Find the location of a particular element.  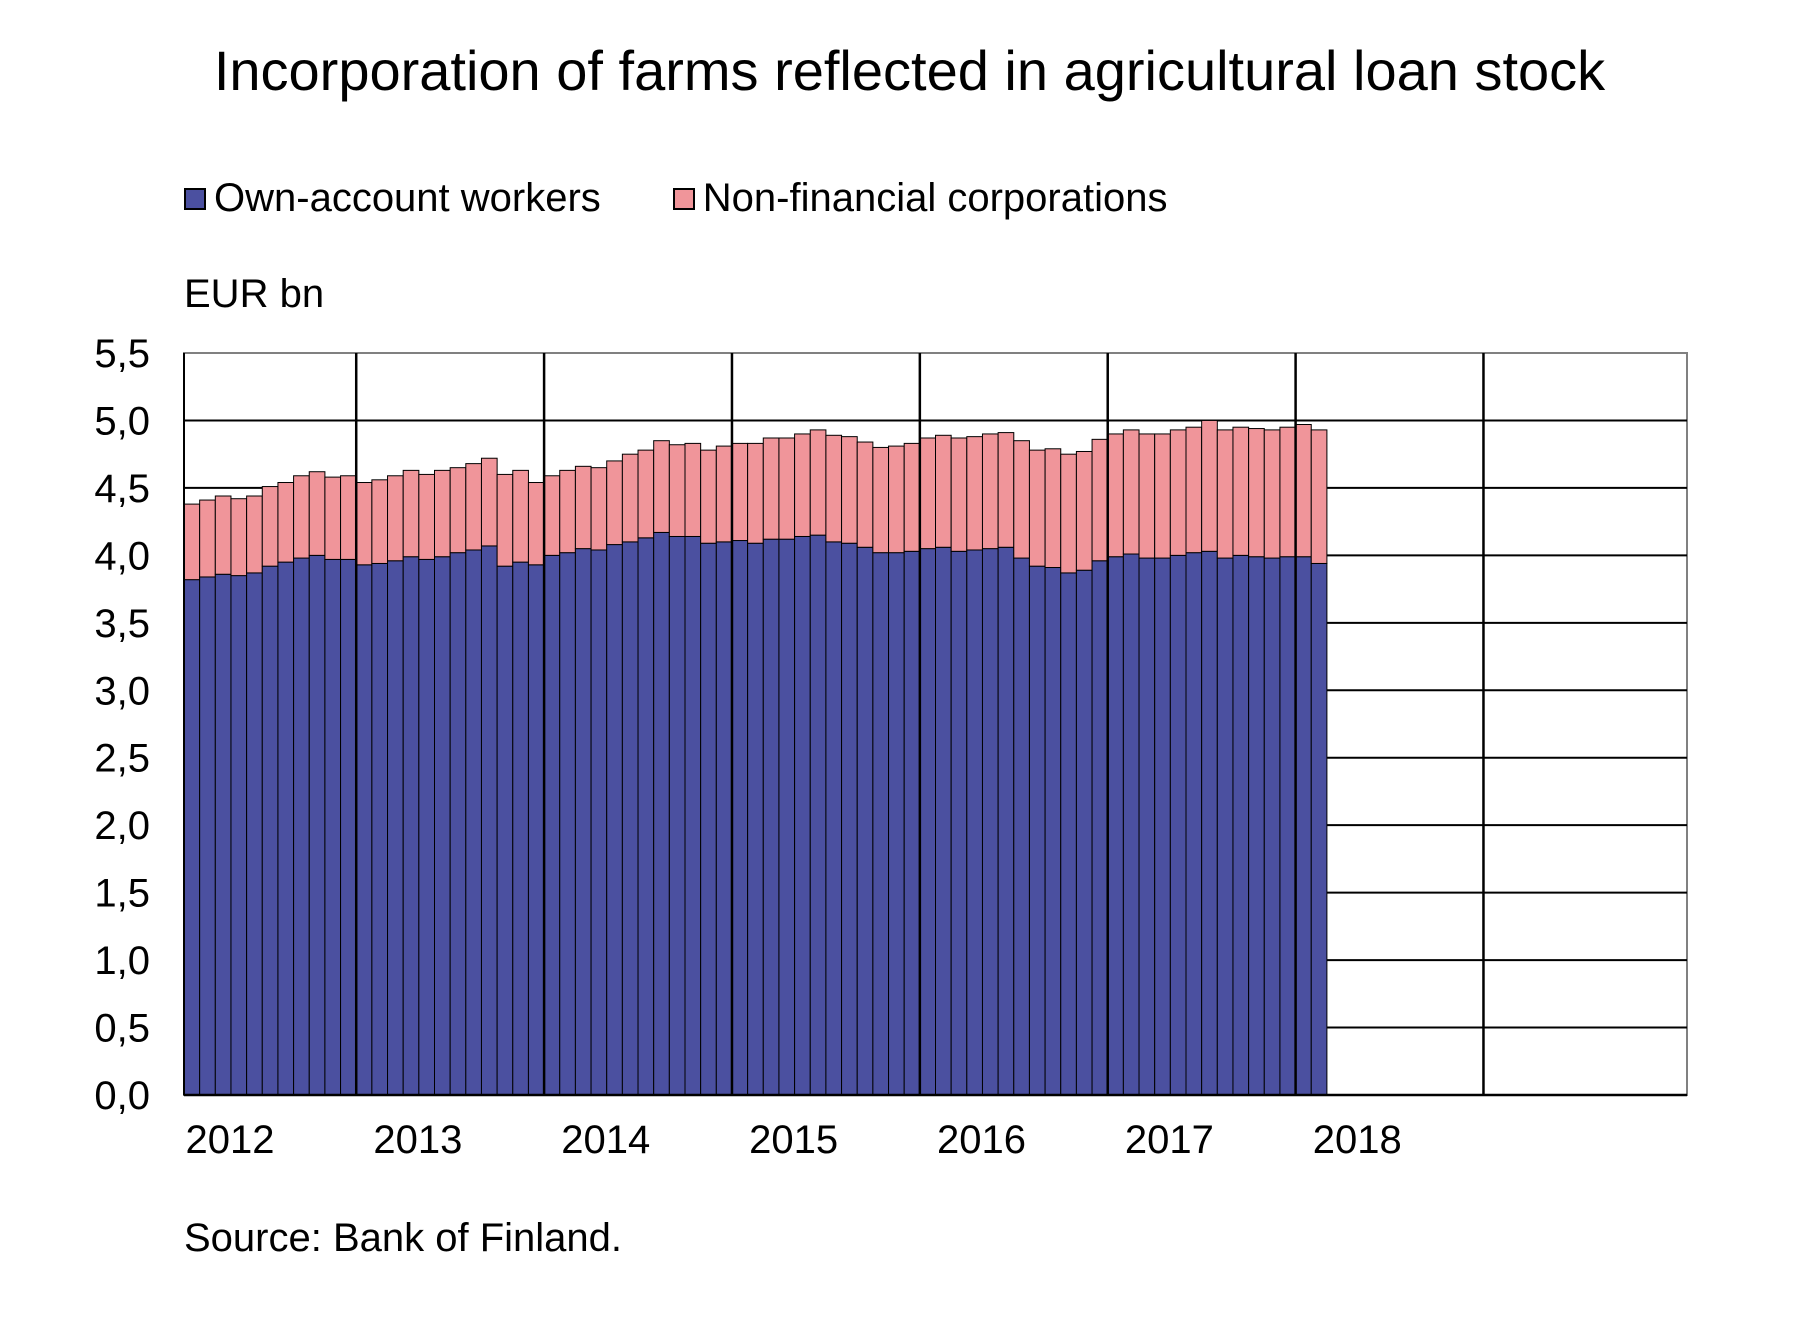

x-tick-label: 2017 is located at coordinates (1169, 1140).